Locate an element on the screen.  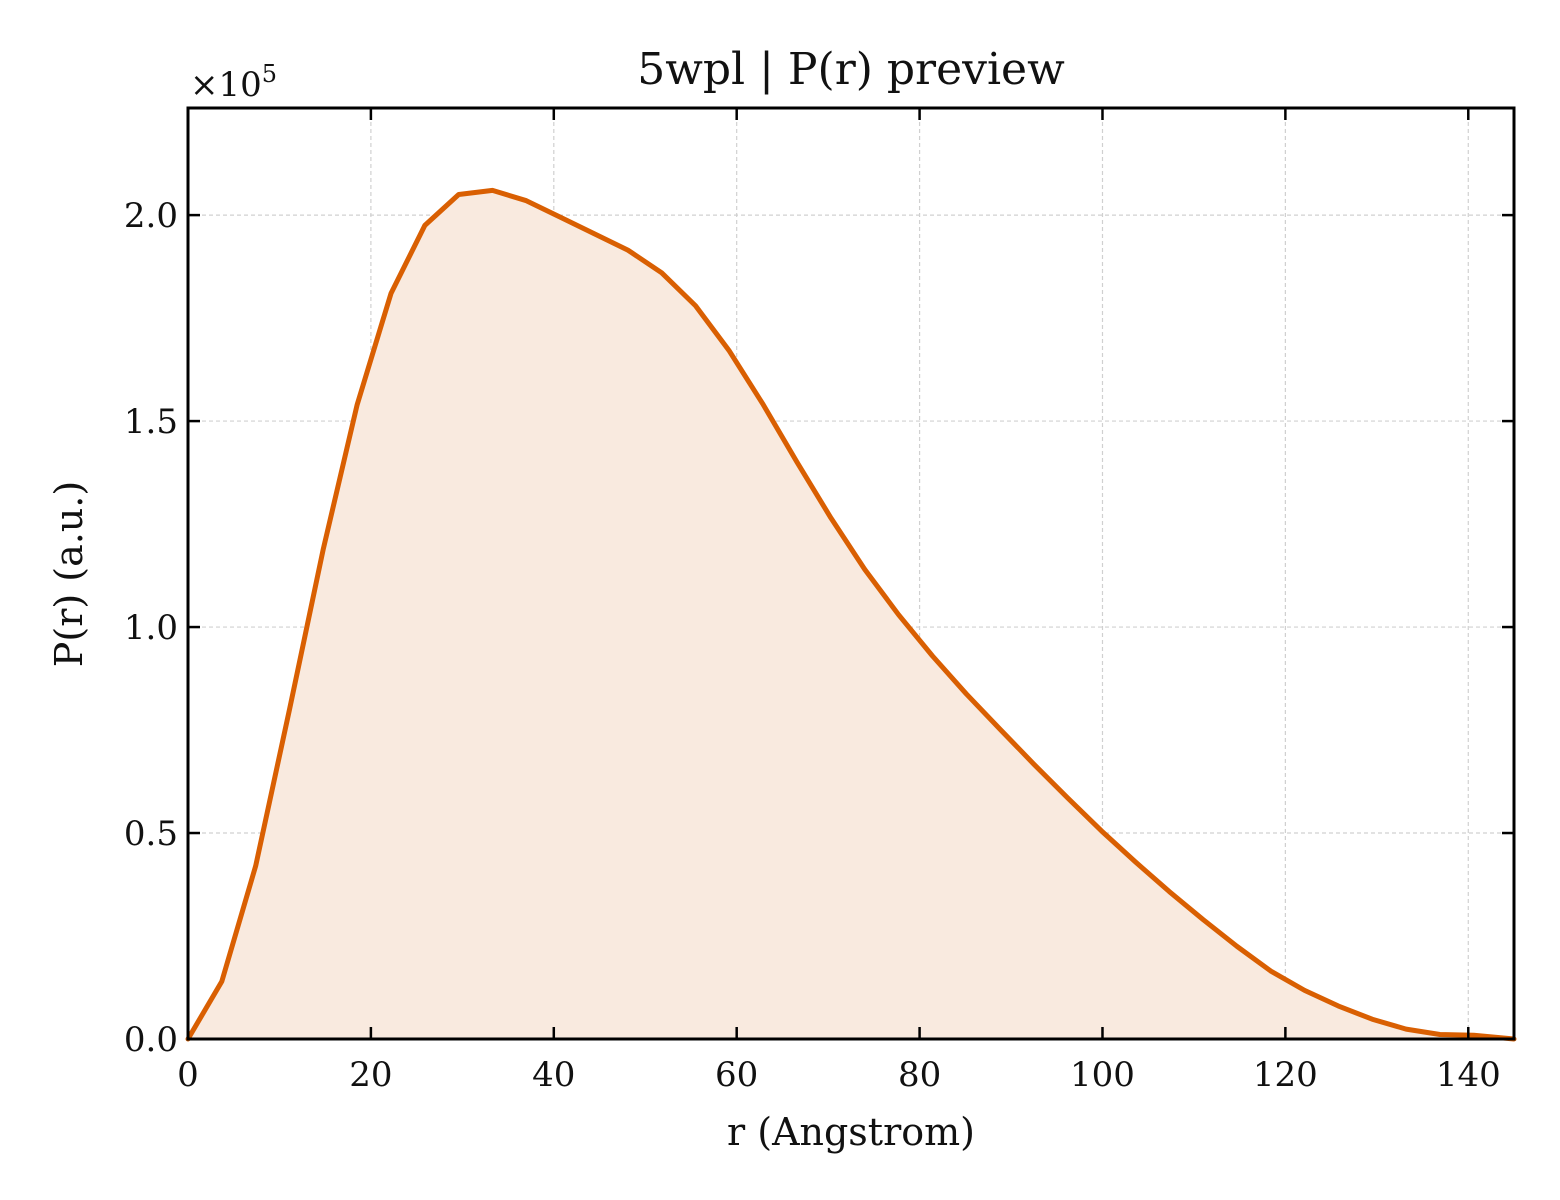
x-tick-label: 100 is located at coordinates (1102, 1075).